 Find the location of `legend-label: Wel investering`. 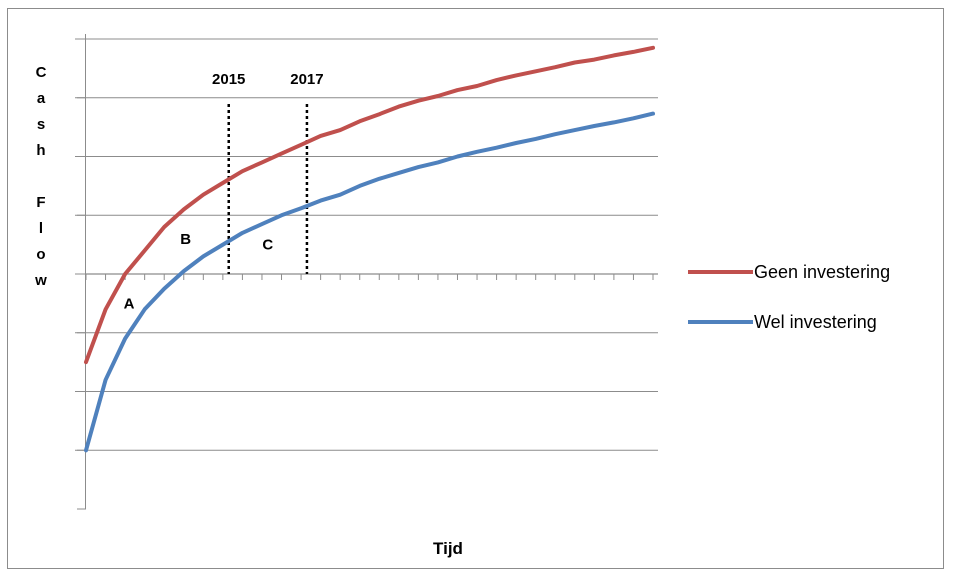

legend-label: Wel investering is located at coordinates (815, 322).